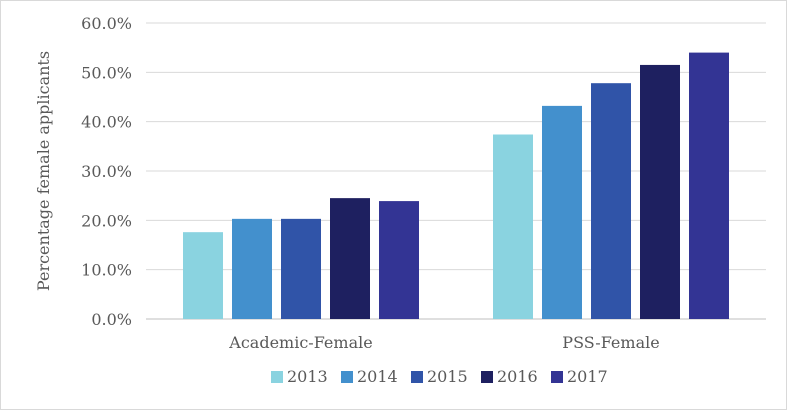 Image resolution: width=787 pixels, height=411 pixels. I want to click on y-tick-label: 20.0%, so click(106, 220).